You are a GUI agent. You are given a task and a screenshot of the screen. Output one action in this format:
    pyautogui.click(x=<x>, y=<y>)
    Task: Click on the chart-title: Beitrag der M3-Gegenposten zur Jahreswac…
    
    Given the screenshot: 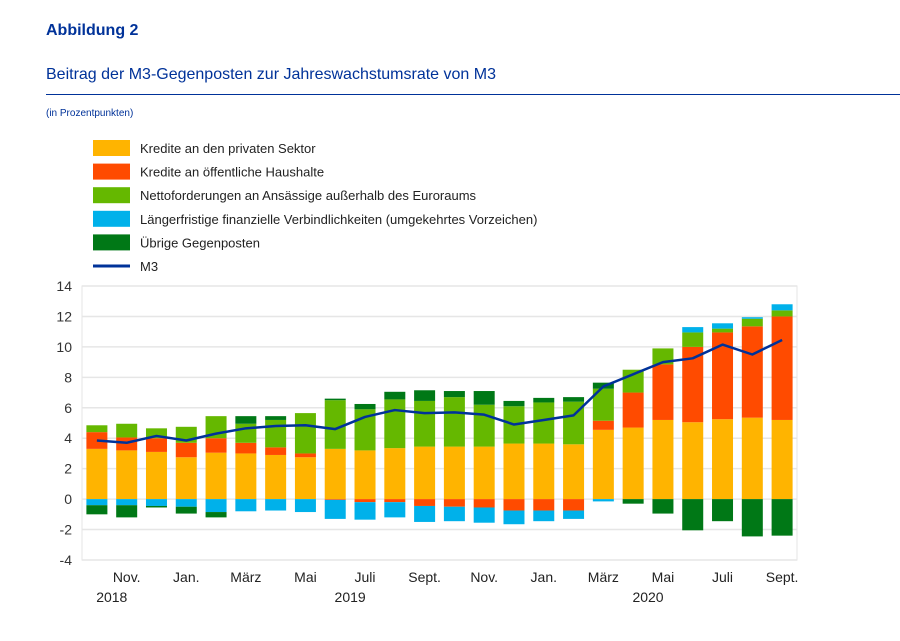 What is the action you would take?
    pyautogui.click(x=271, y=74)
    